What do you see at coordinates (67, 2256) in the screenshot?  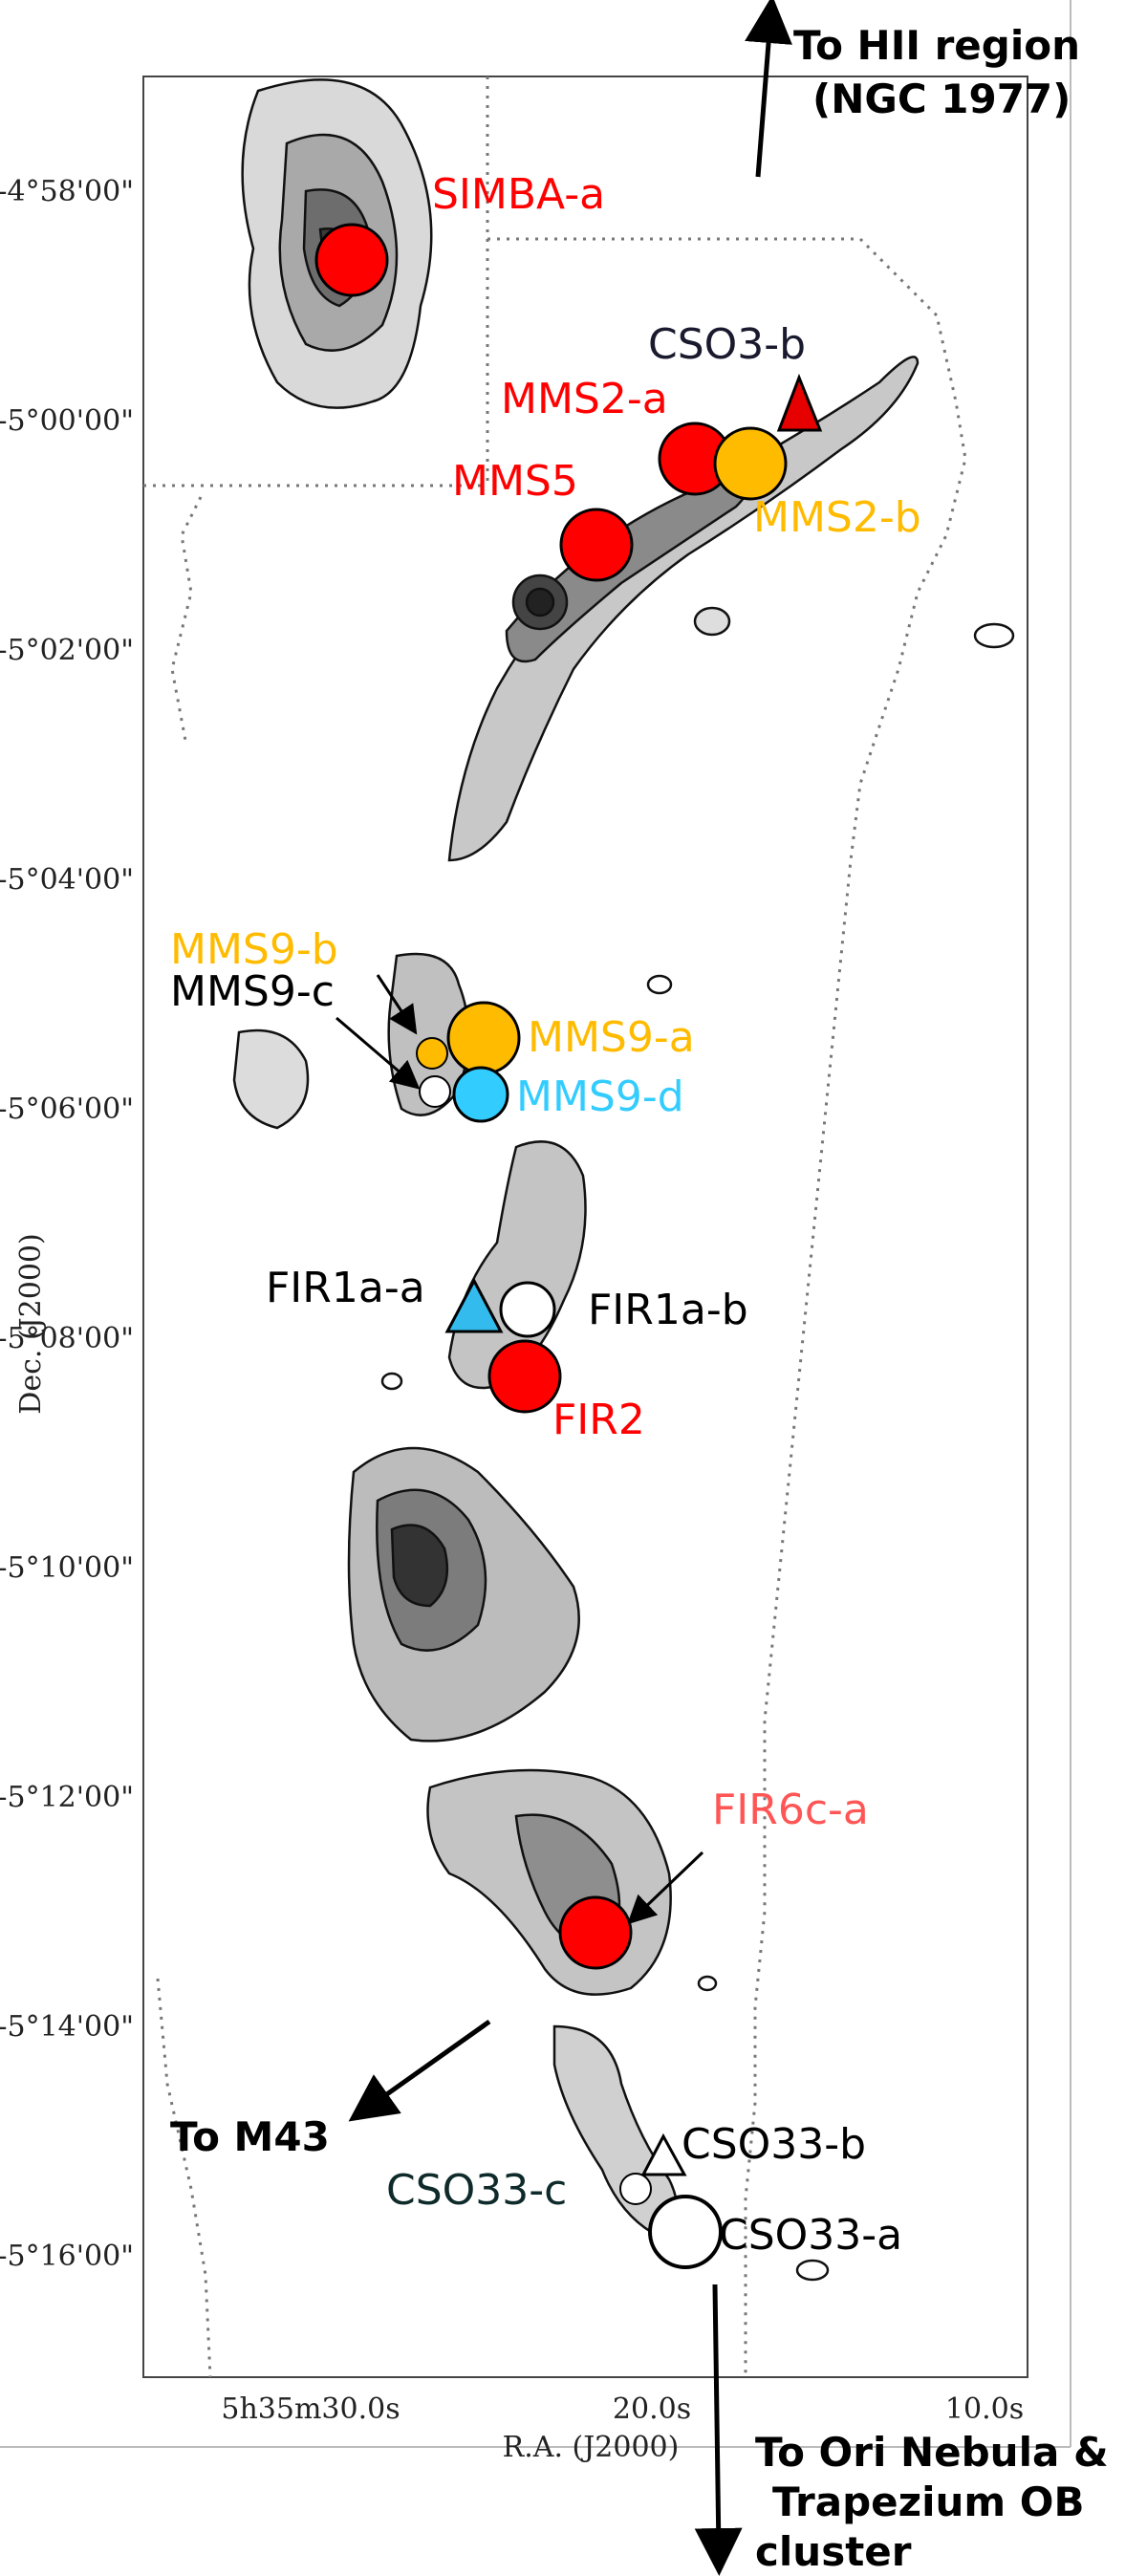 I see `y-tick-label: -5°16'00"` at bounding box center [67, 2256].